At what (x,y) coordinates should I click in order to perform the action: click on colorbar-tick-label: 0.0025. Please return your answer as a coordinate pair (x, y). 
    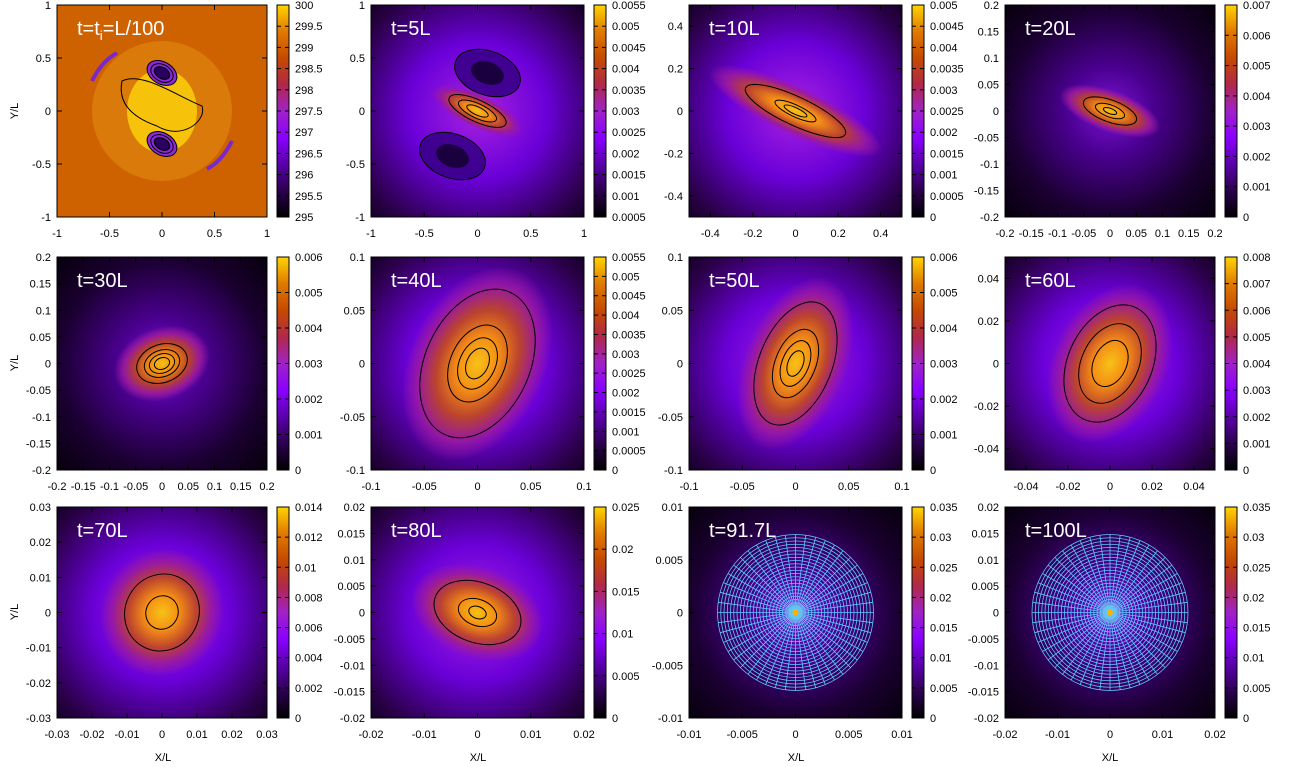
    Looking at the image, I should click on (629, 133).